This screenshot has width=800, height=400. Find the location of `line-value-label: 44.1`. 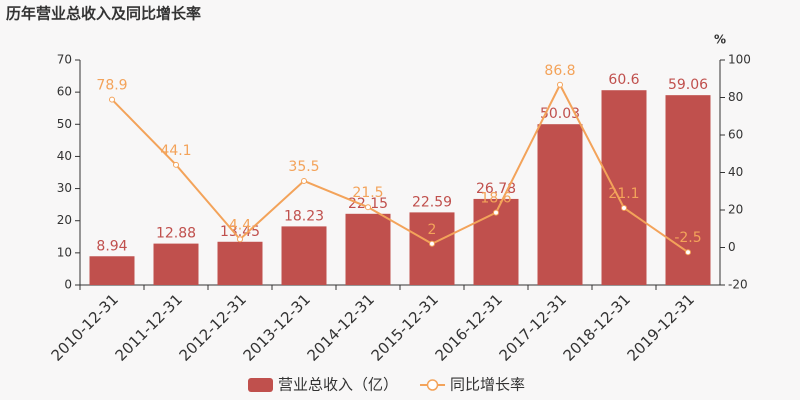

line-value-label: 44.1 is located at coordinates (175, 151).